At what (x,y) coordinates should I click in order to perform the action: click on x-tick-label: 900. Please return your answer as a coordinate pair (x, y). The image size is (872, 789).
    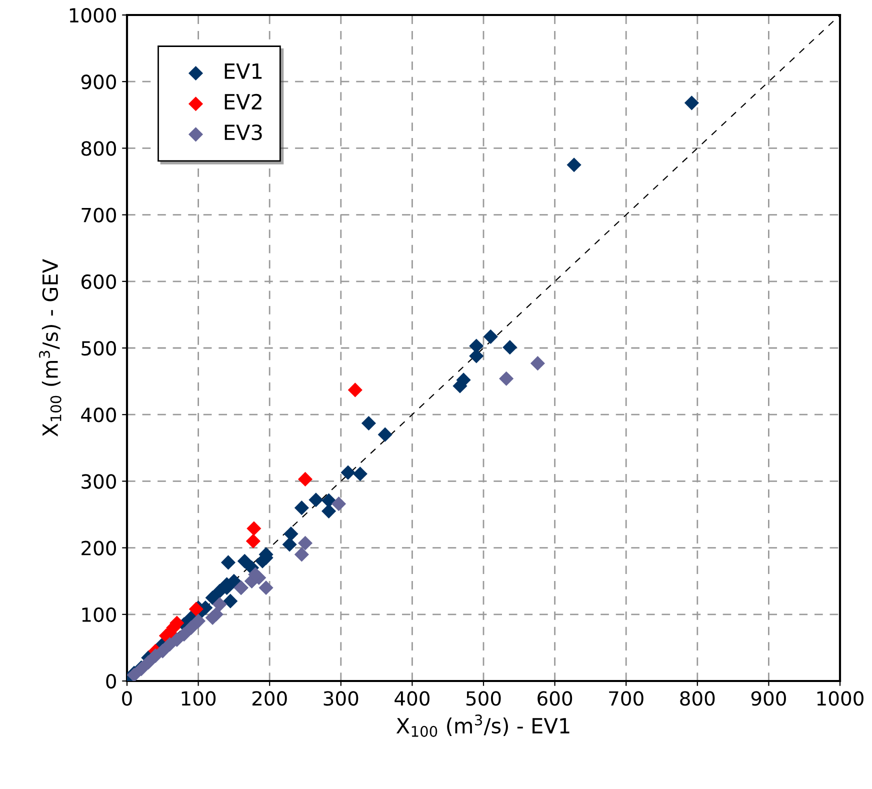
    Looking at the image, I should click on (768, 698).